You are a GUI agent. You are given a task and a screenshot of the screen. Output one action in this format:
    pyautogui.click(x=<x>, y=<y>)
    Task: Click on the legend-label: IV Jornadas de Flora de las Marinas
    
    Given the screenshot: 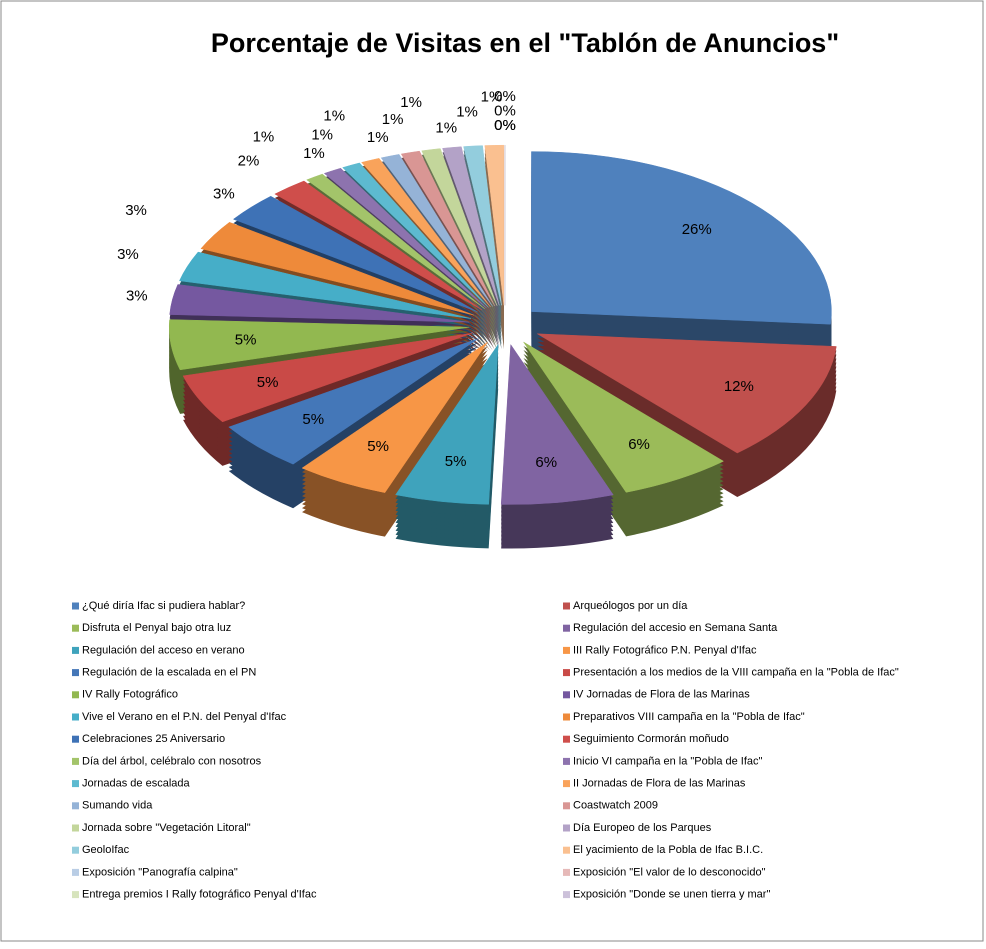 What is the action you would take?
    pyautogui.click(x=661, y=695)
    